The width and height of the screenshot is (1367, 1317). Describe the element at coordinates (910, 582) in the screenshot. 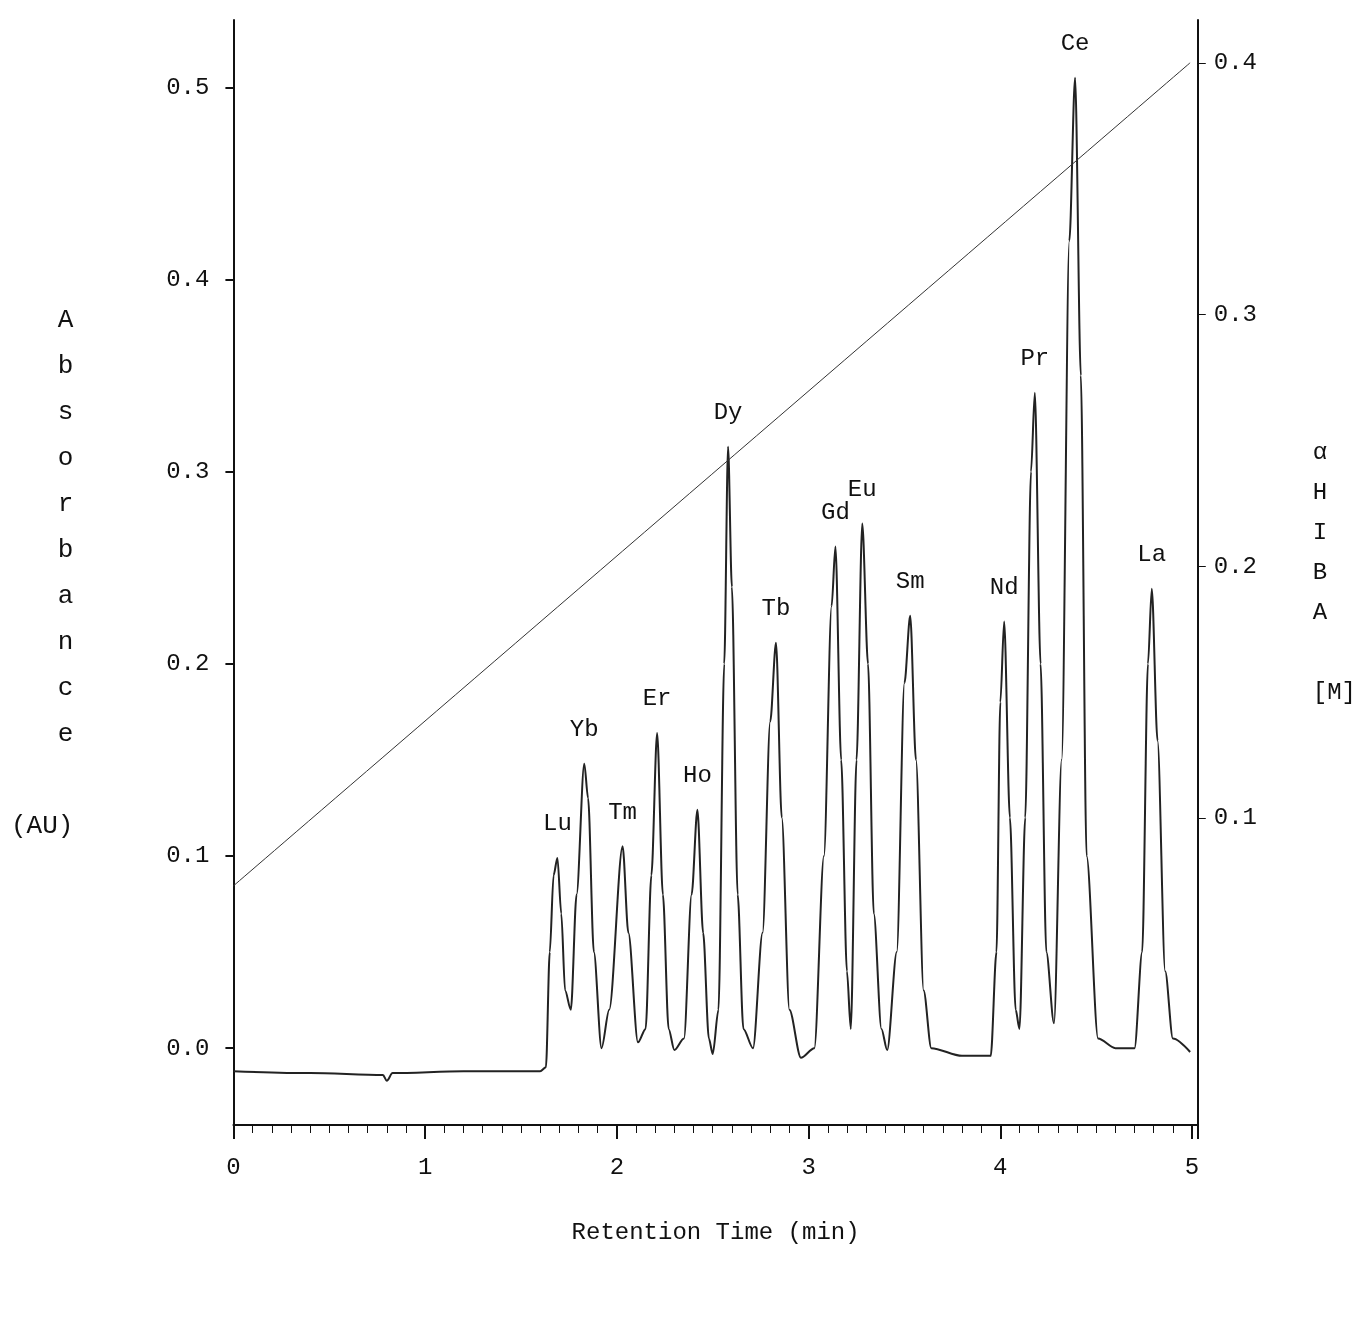

I see `annotation: Sm` at that location.